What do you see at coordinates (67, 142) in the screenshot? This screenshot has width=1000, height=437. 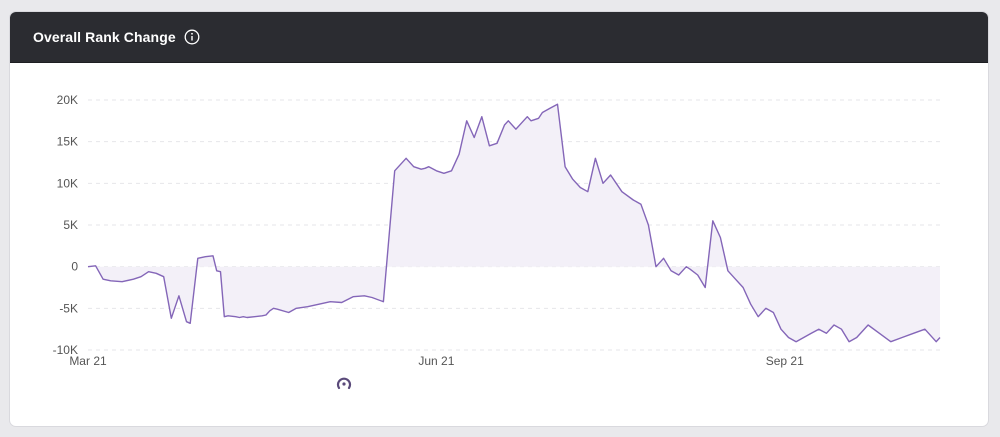 I see `y-tick-label: 15K` at bounding box center [67, 142].